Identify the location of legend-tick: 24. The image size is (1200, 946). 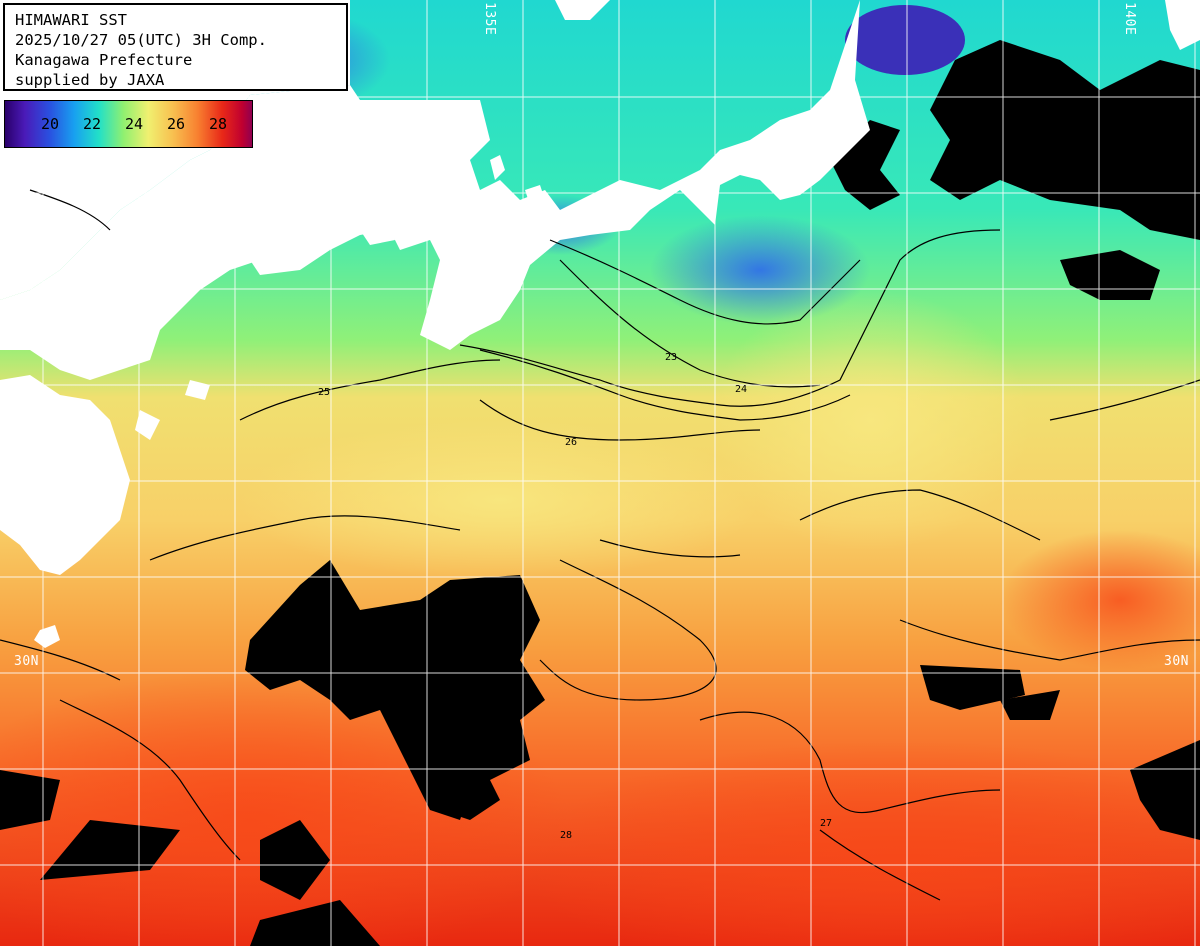
(134, 124).